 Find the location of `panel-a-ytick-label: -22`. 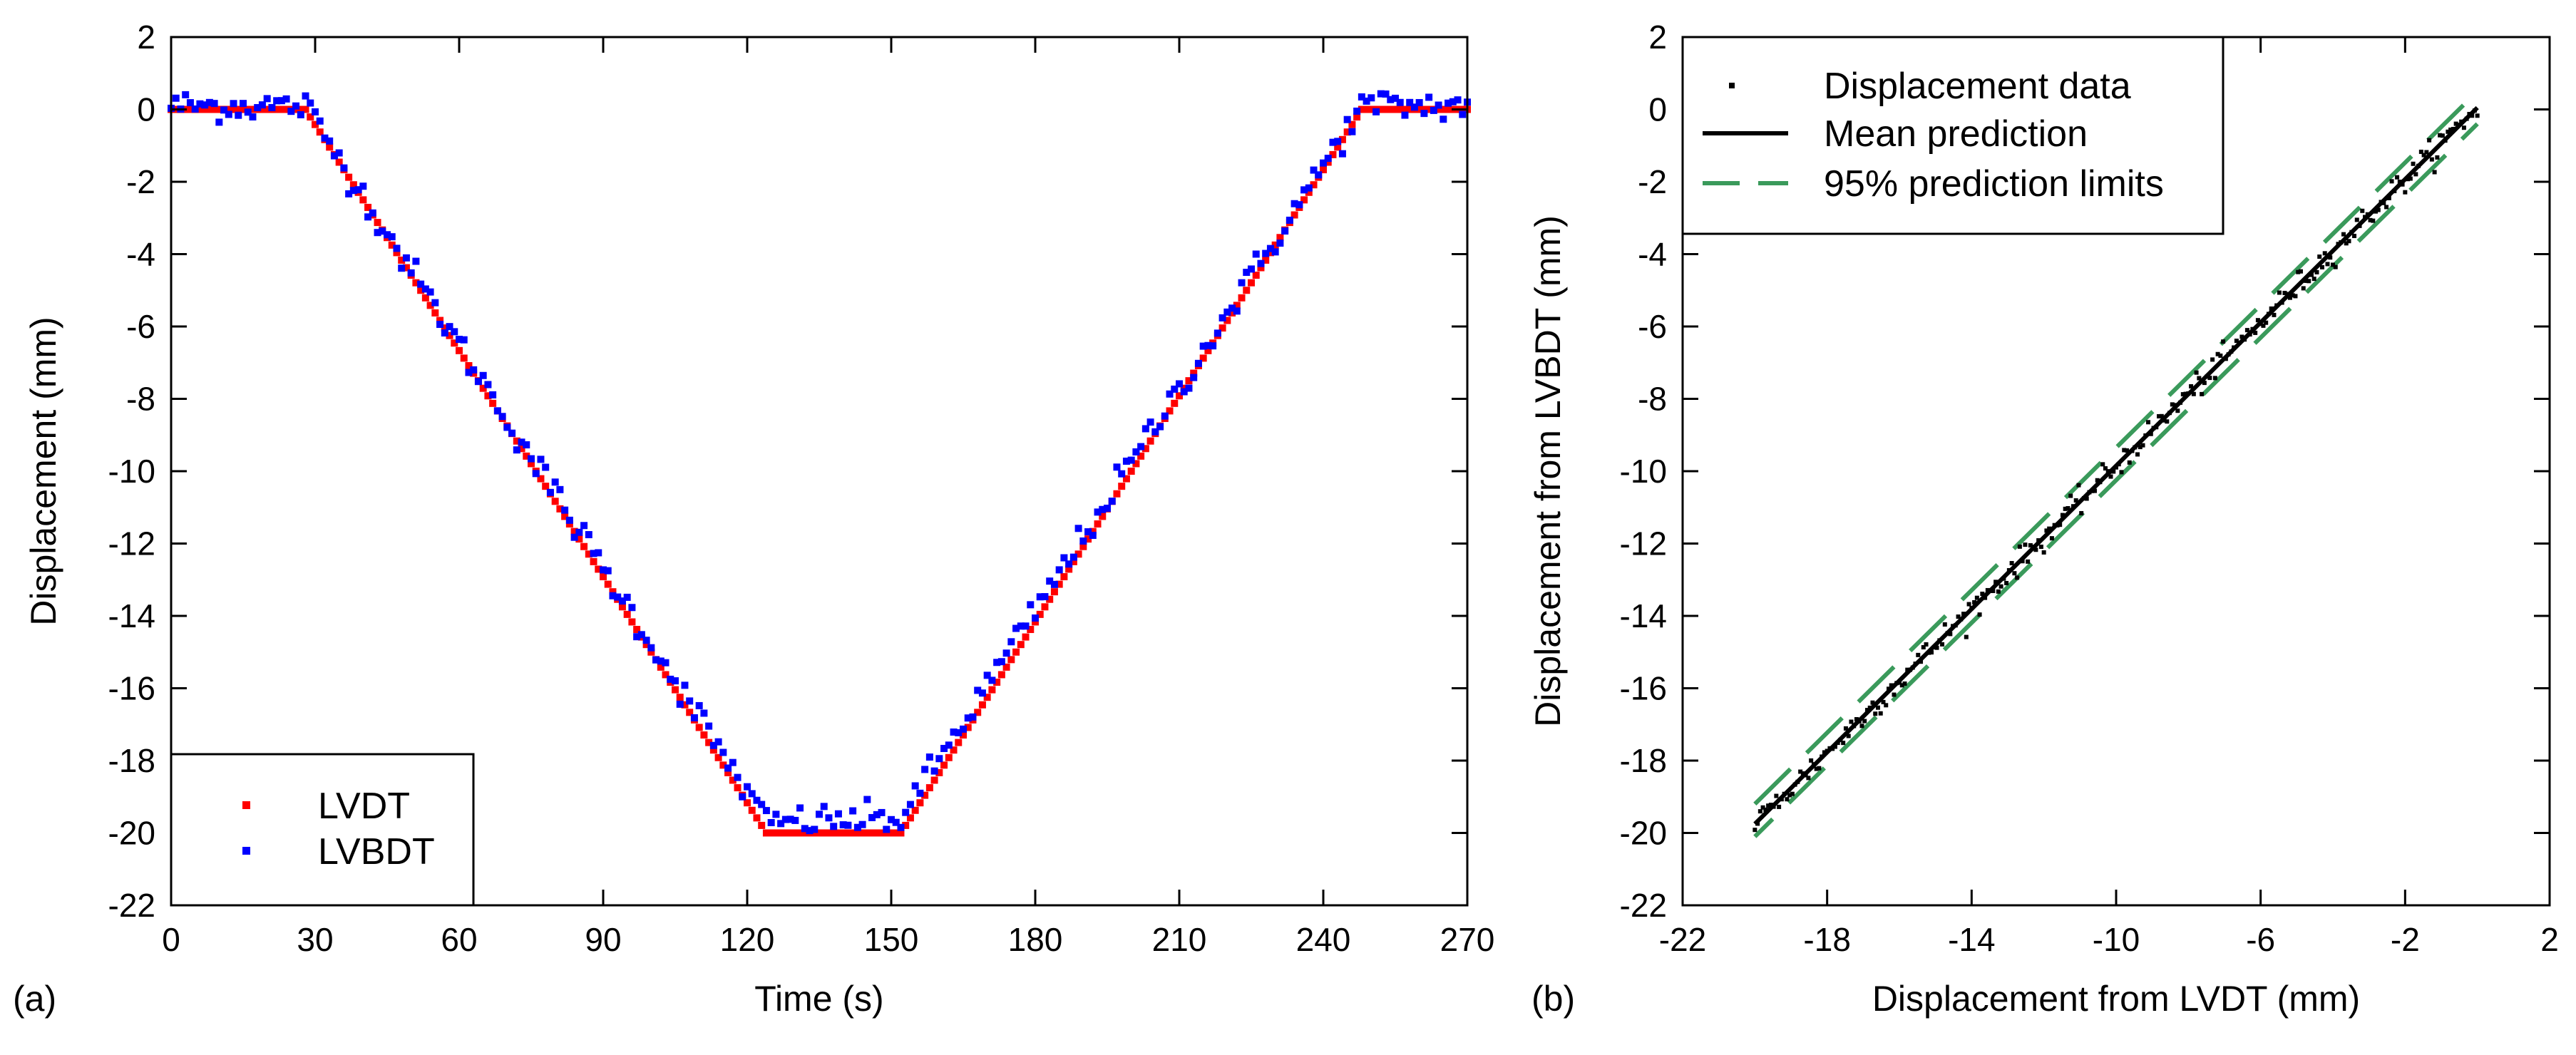

panel-a-ytick-label: -22 is located at coordinates (131, 906).